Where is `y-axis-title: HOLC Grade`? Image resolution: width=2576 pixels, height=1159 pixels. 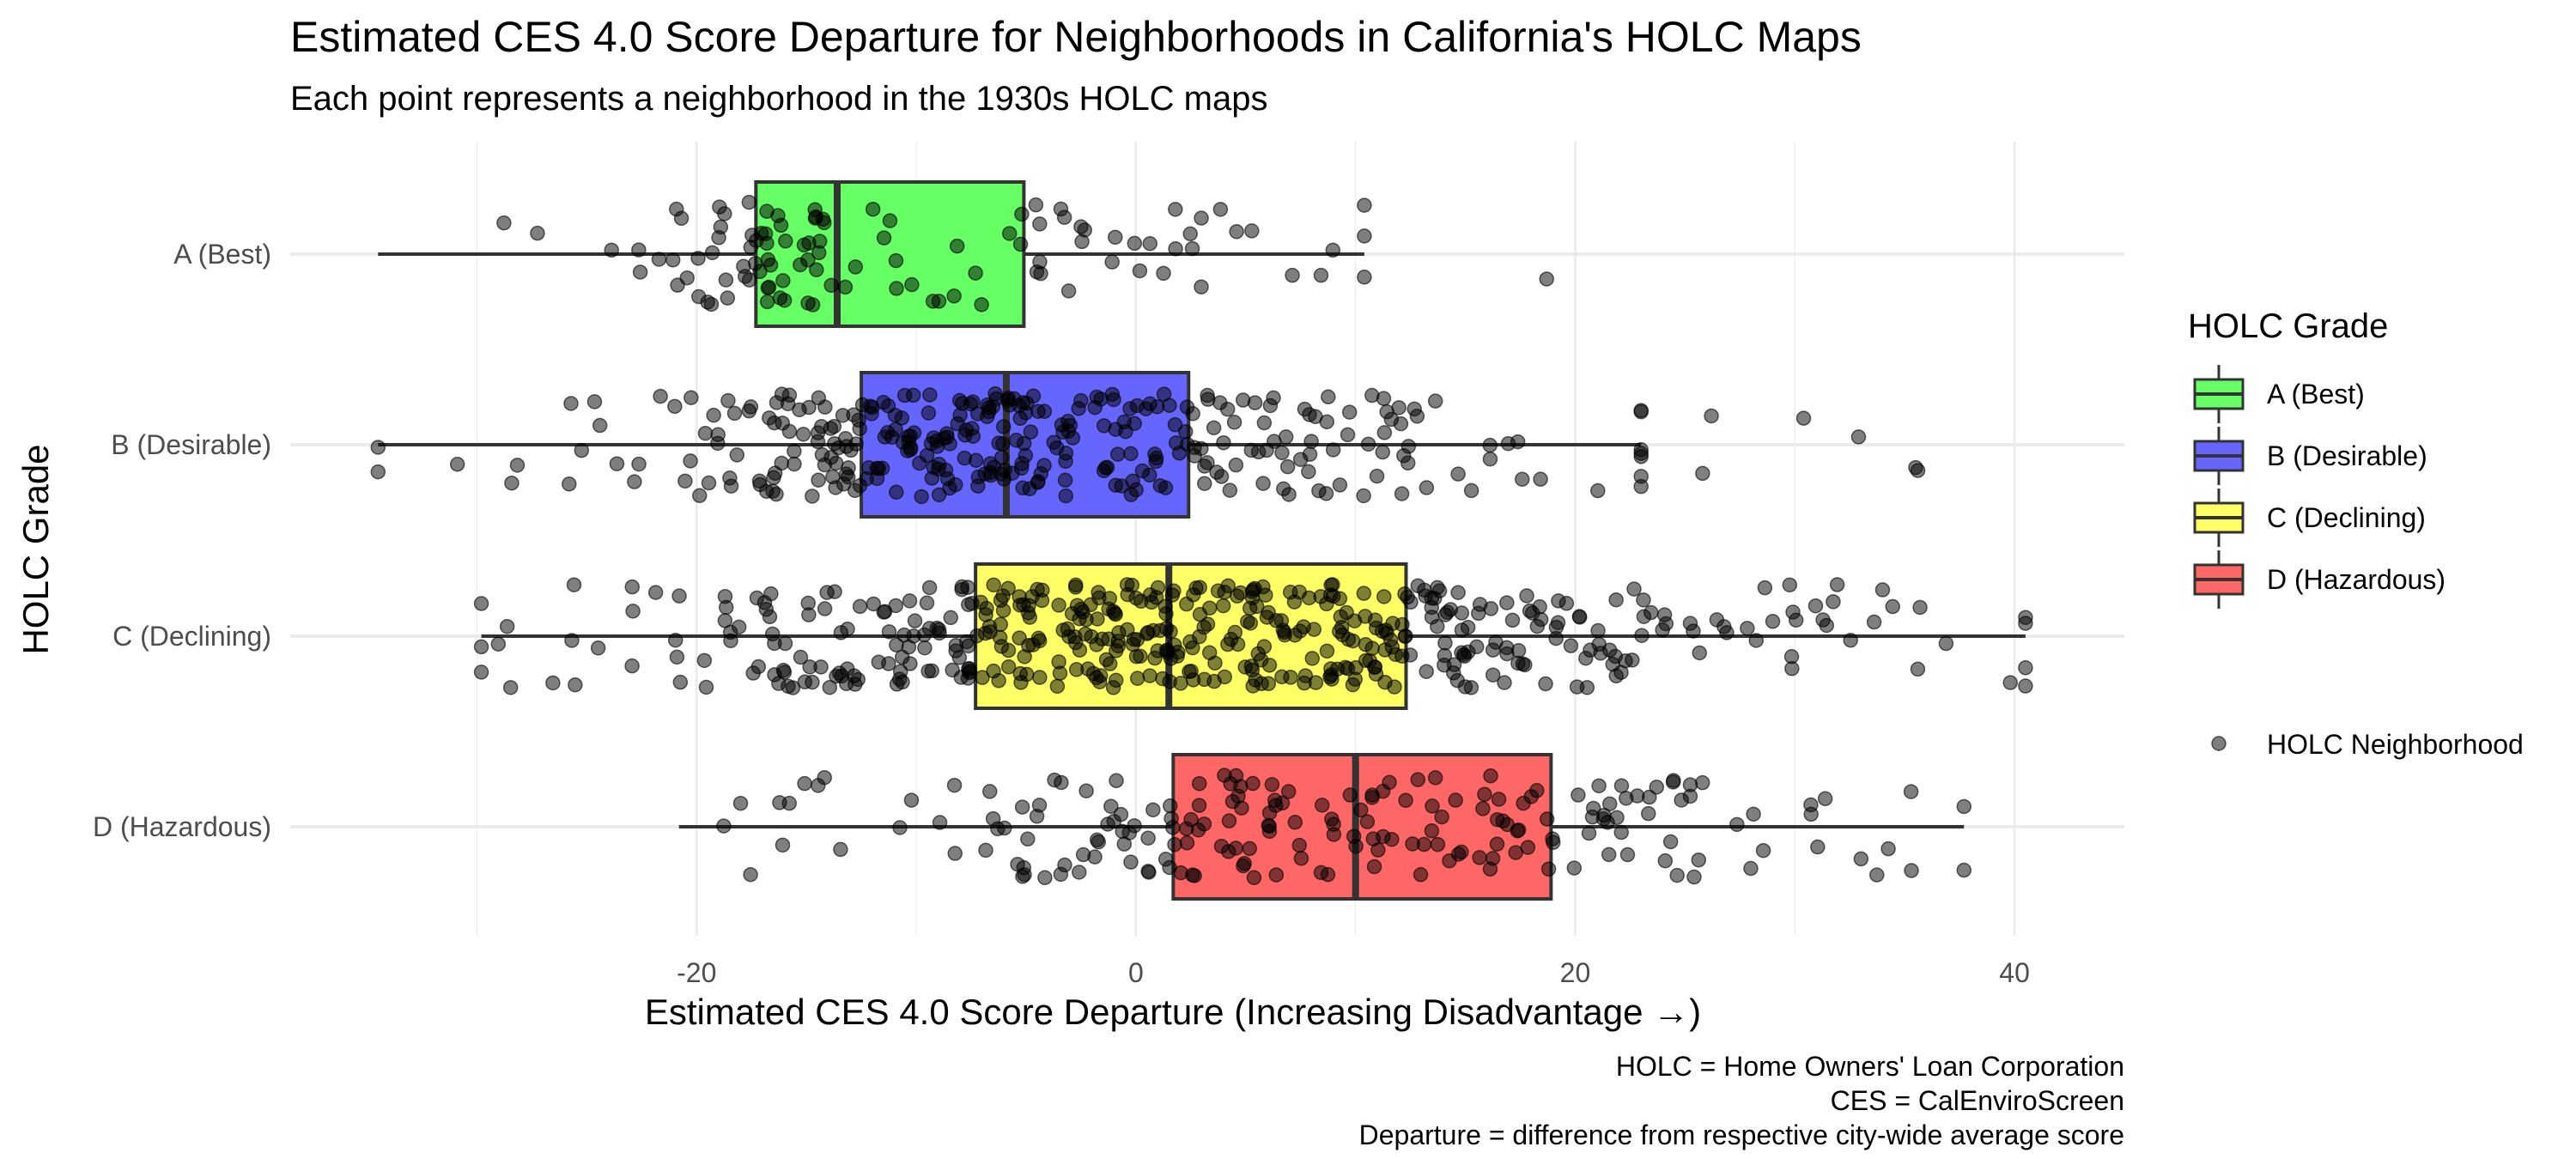
y-axis-title: HOLC Grade is located at coordinates (36, 549).